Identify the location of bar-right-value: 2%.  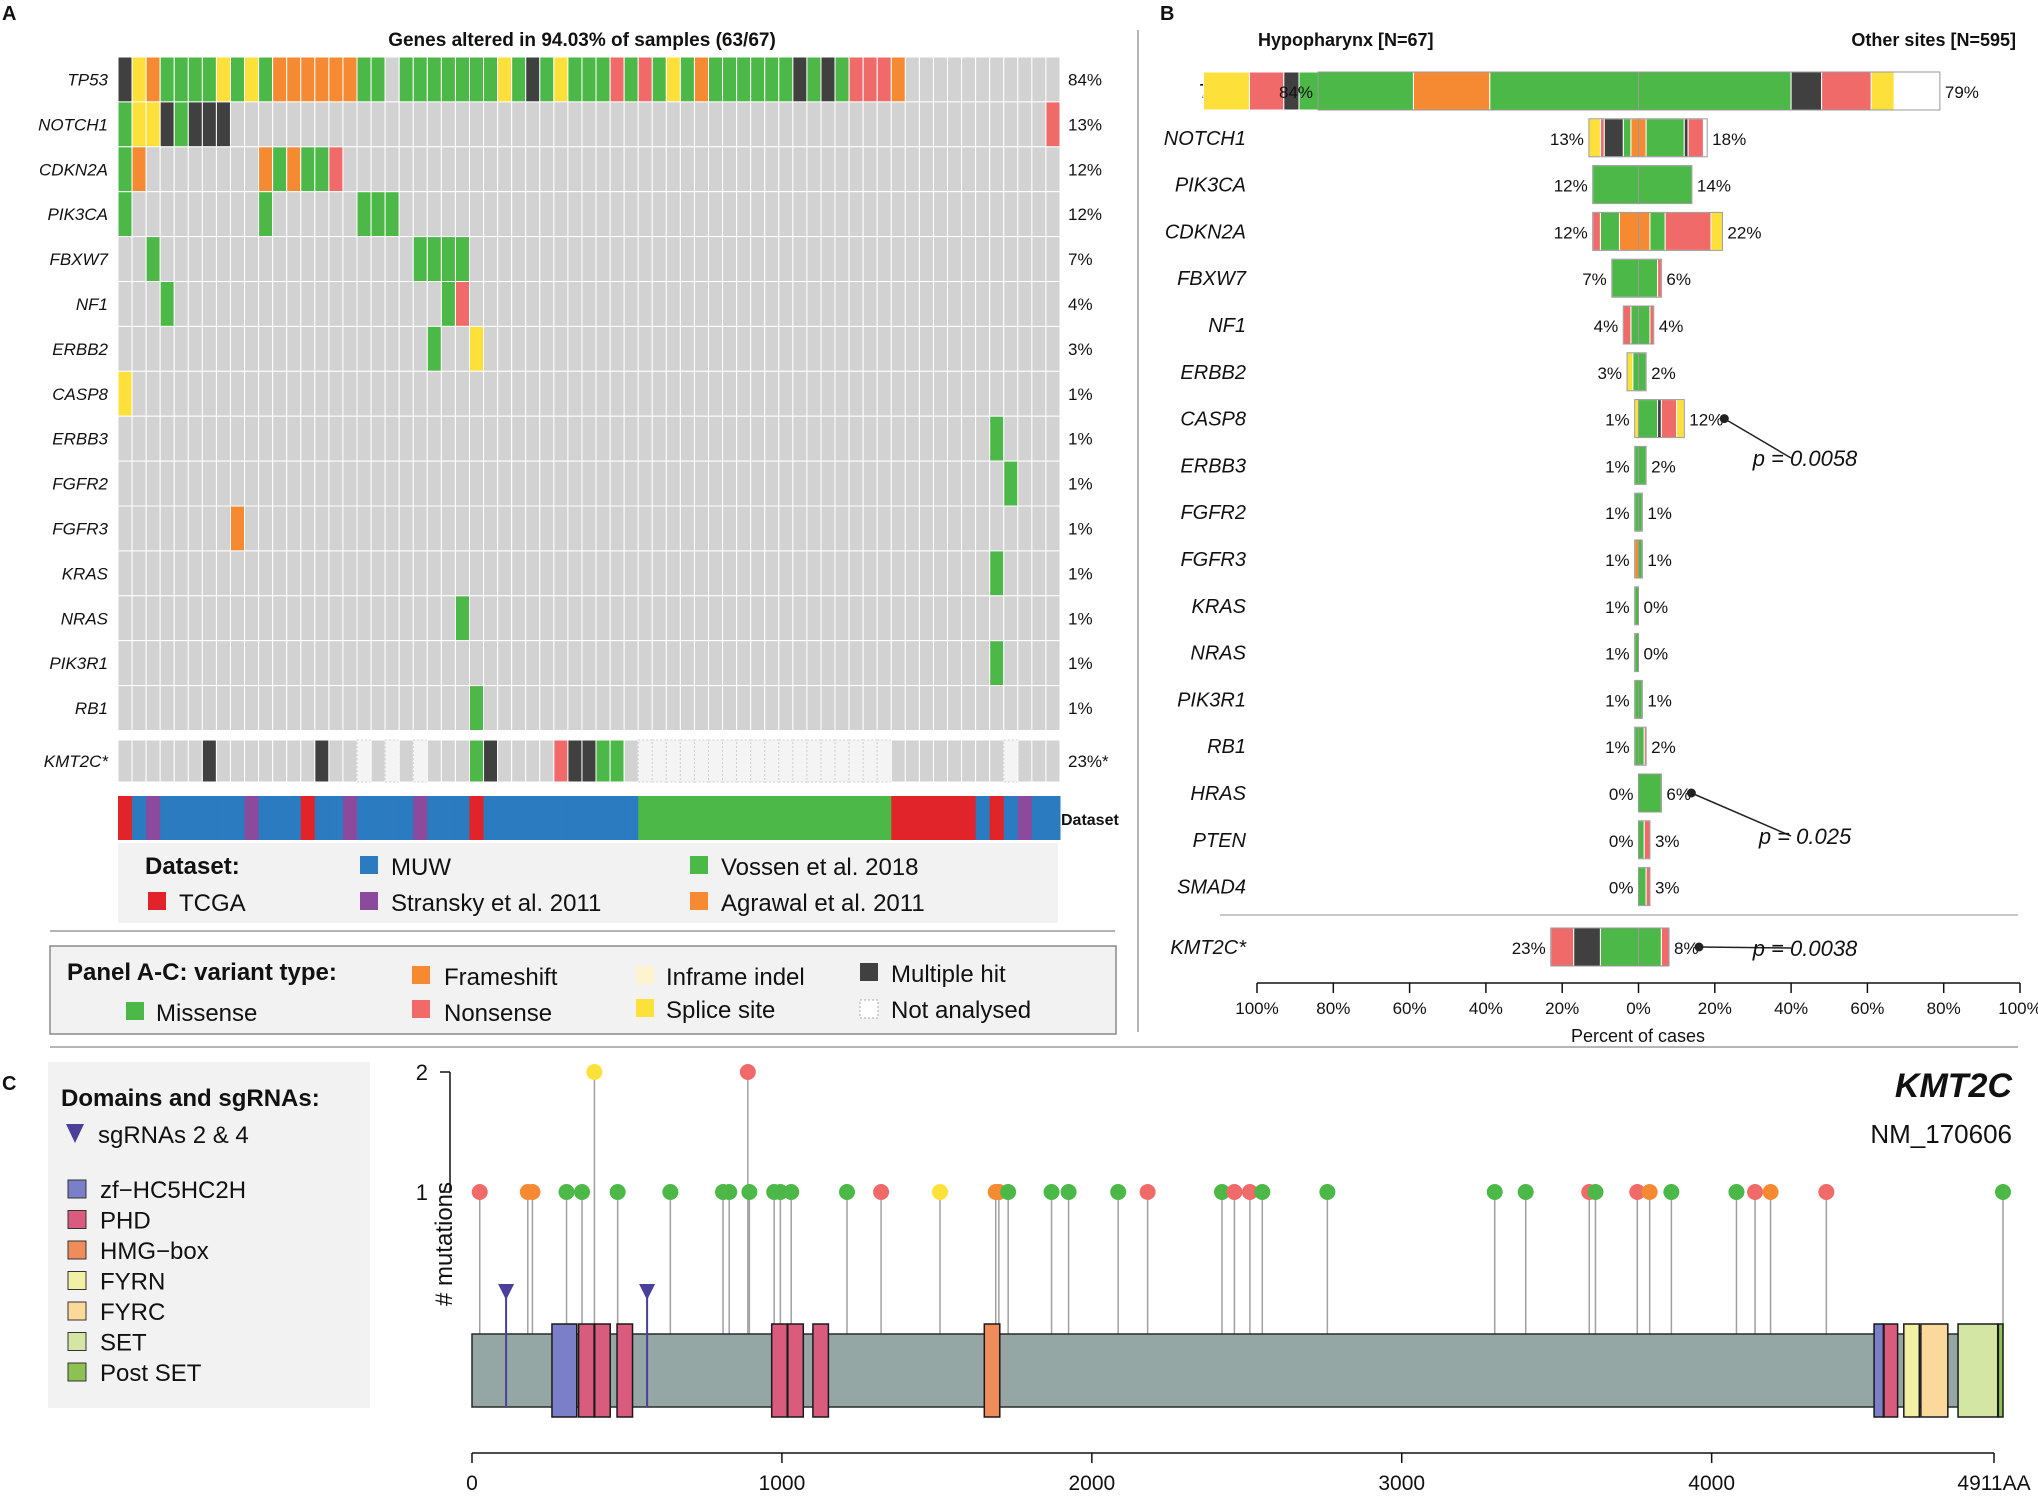
(1663, 747).